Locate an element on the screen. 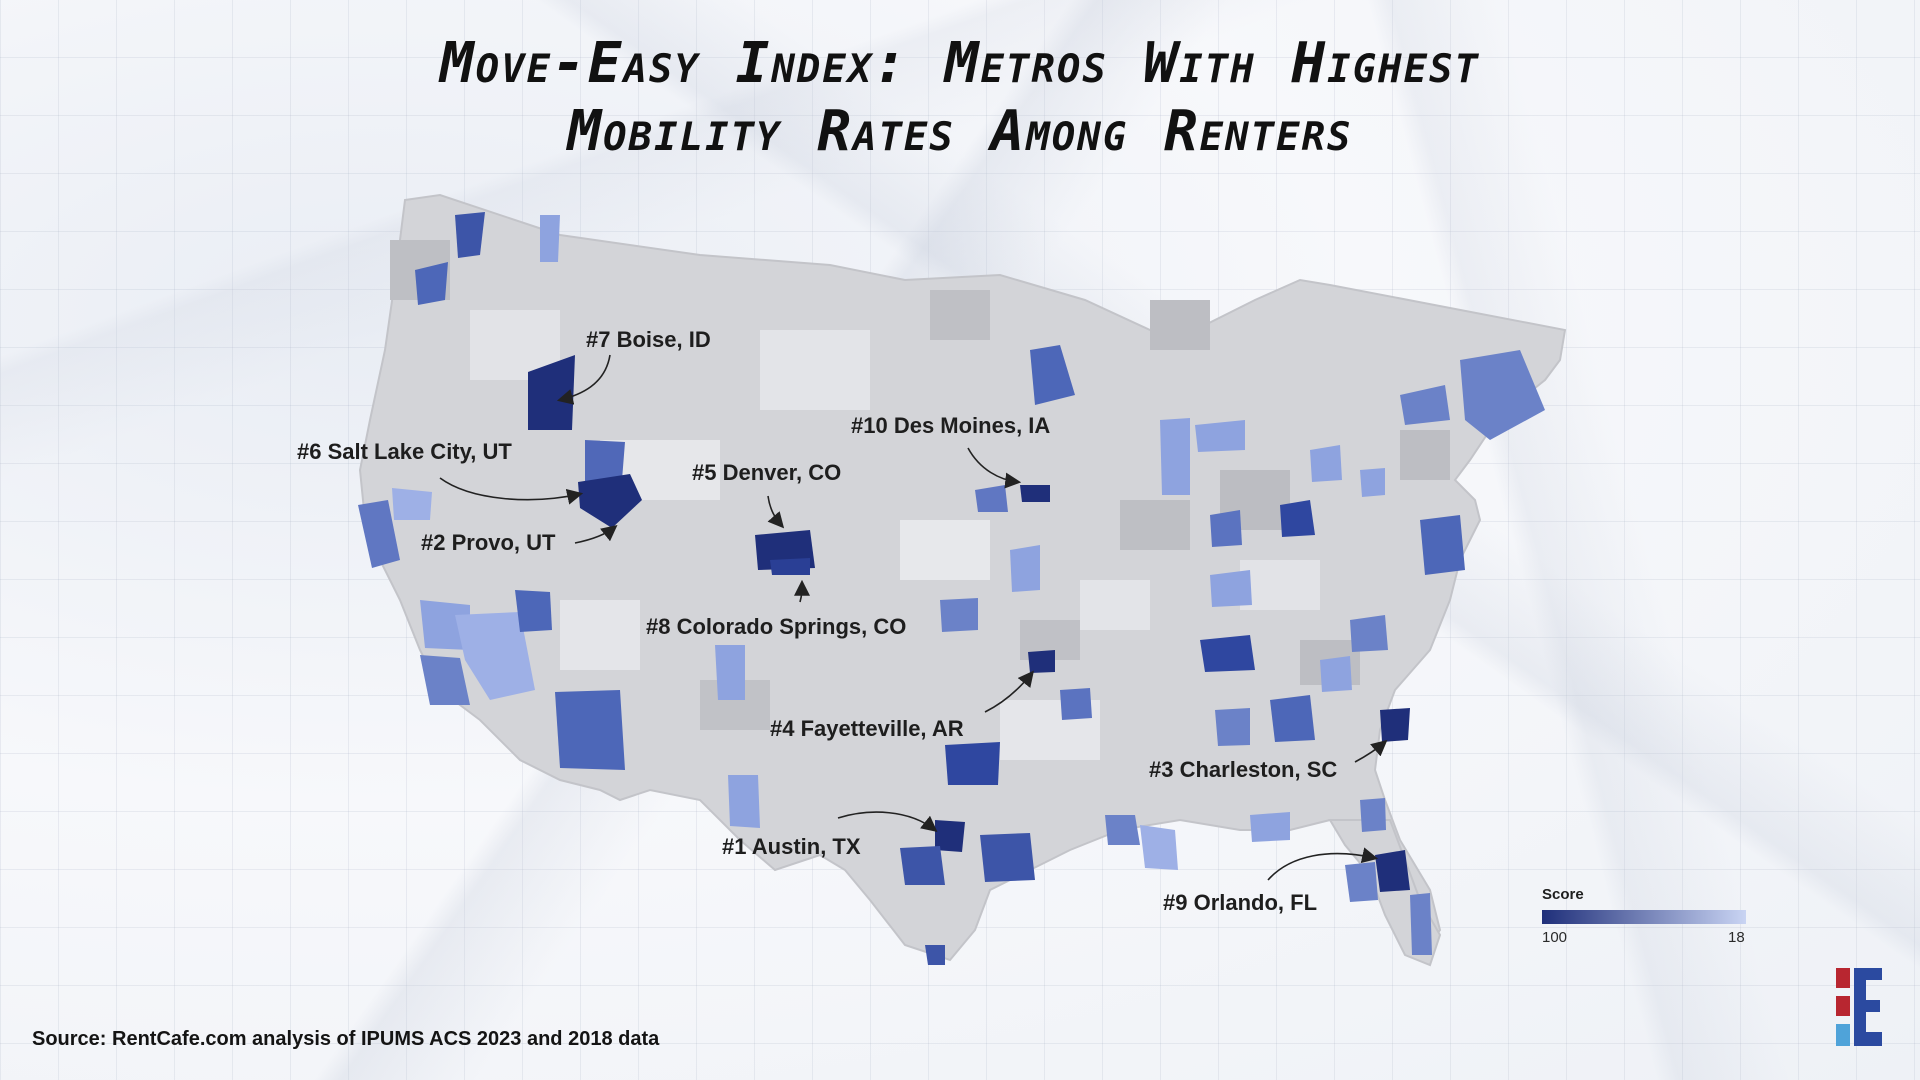 The width and height of the screenshot is (1920, 1080). label-colorado-springs: #8 Colorado Springs, CO is located at coordinates (776, 626).